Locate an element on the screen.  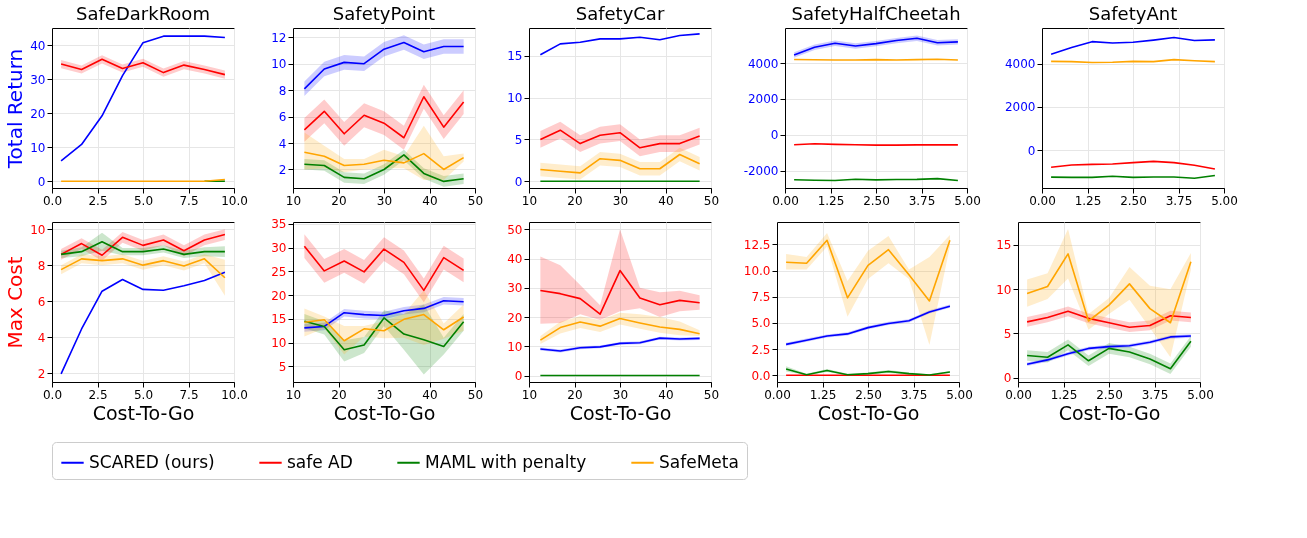
legend-label: SCARED (ours) is located at coordinates (152, 461).